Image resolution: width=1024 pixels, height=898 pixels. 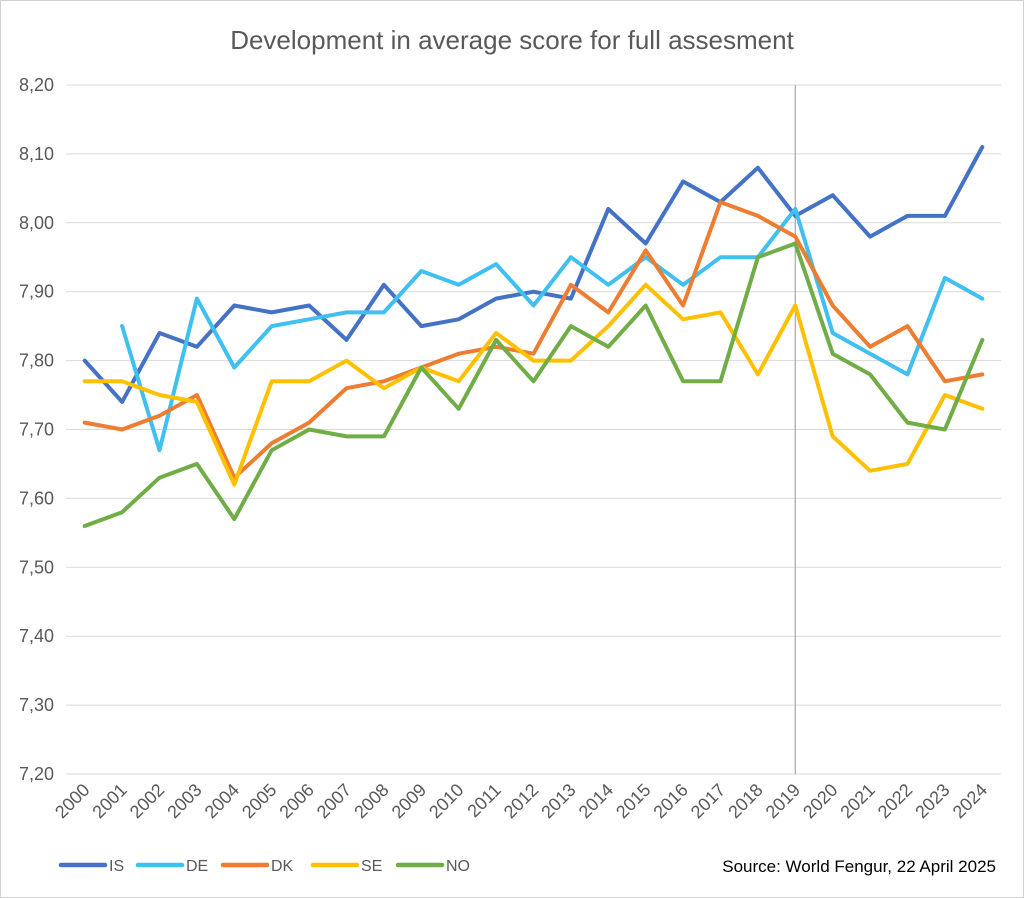 What do you see at coordinates (36, 636) in the screenshot?
I see `y-tick-label: 7,40` at bounding box center [36, 636].